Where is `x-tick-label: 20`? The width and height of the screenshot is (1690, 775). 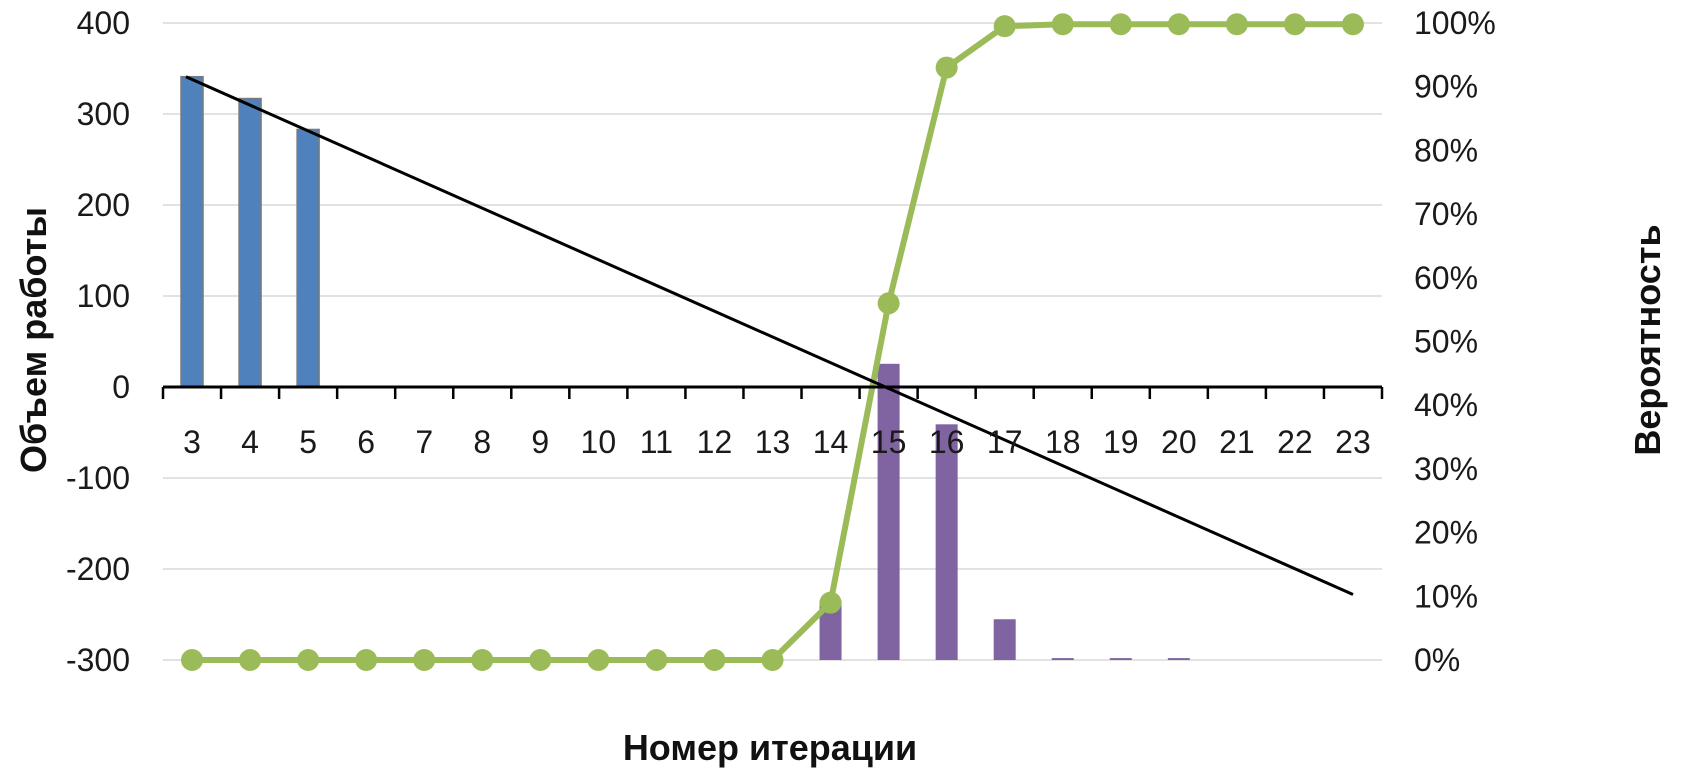 x-tick-label: 20 is located at coordinates (1179, 442).